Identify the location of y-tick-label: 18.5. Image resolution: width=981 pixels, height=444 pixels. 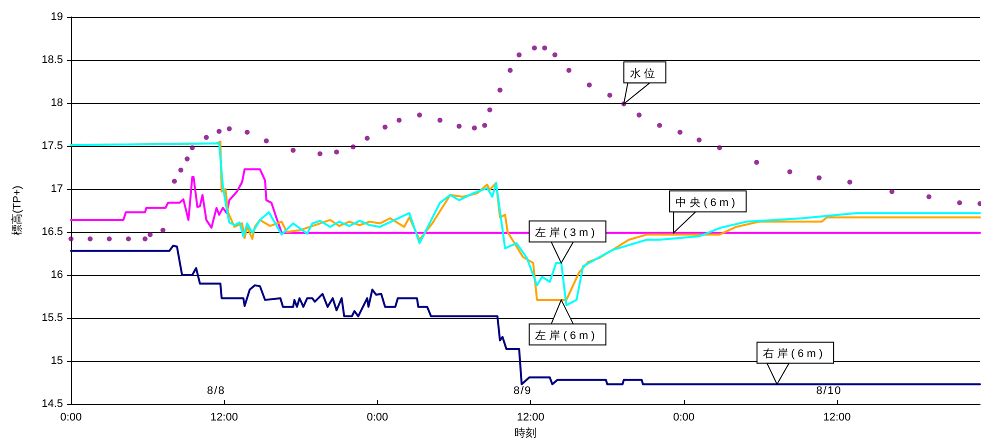
(52, 60).